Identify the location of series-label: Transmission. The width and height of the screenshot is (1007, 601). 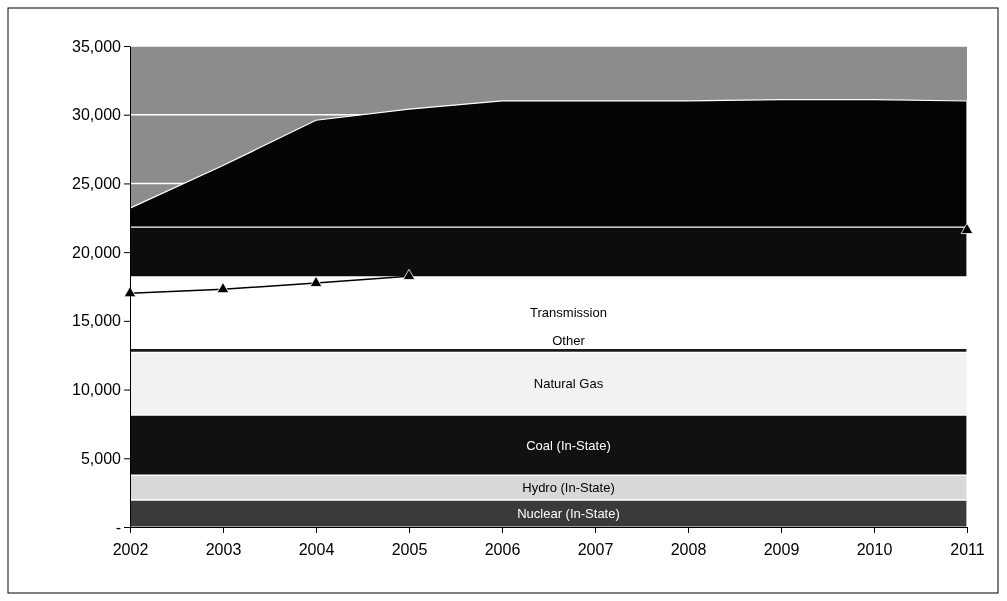
(568, 313).